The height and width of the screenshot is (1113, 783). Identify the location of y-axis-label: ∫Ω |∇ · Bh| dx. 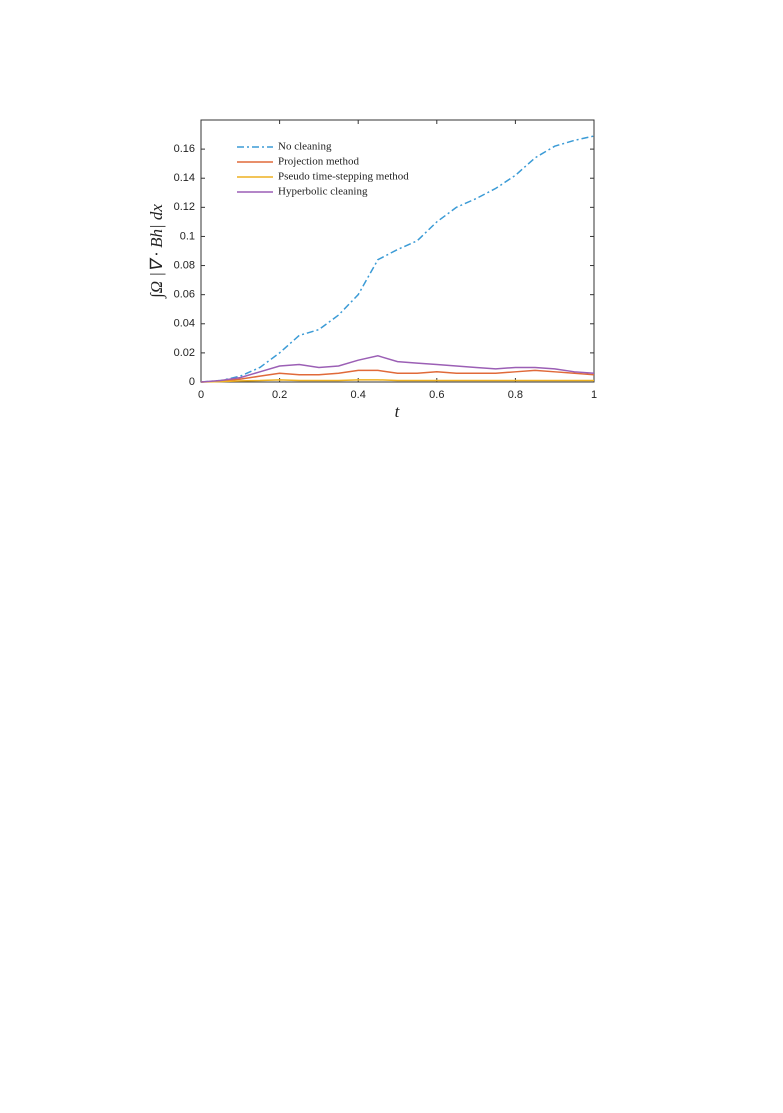
(157, 251).